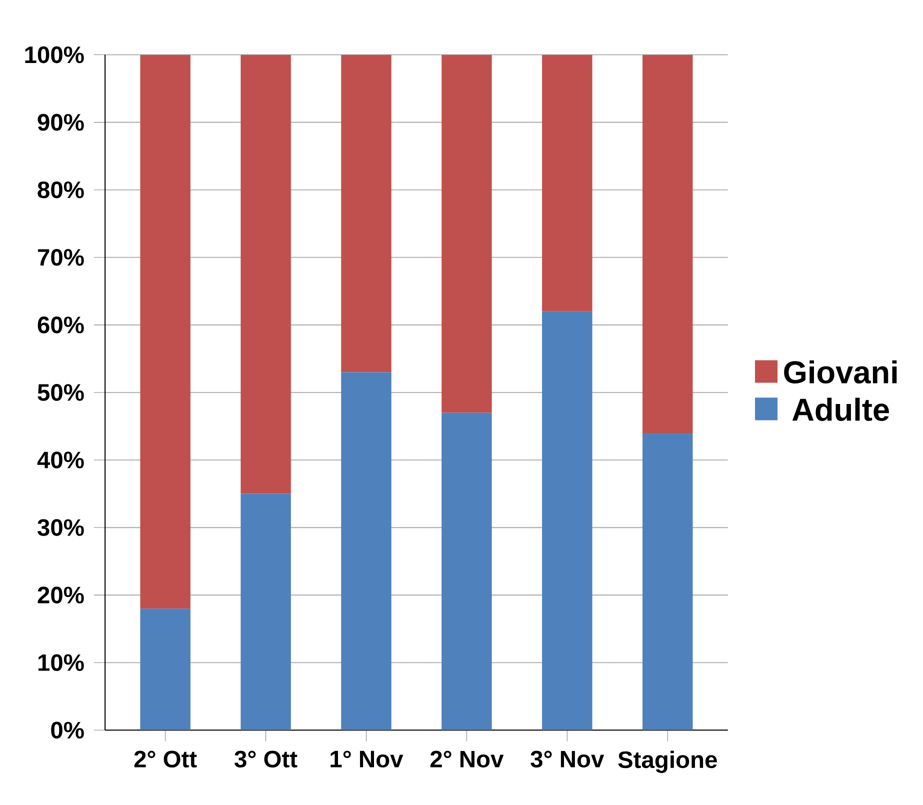 This screenshot has width=923, height=805. Describe the element at coordinates (61, 527) in the screenshot. I see `y-tick-label: 30%` at that location.